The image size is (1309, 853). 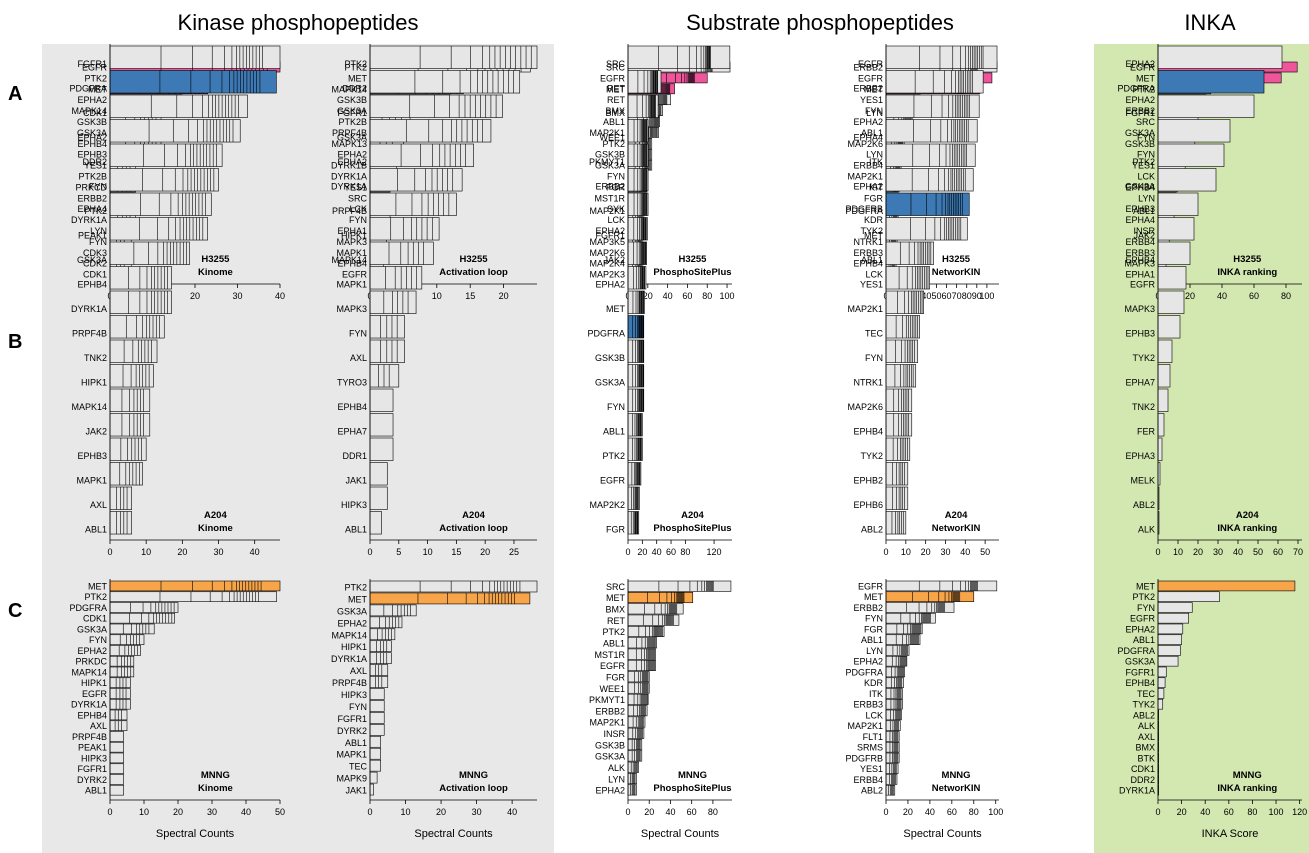 I want to click on category-label: FER, so click(x=1146, y=432).